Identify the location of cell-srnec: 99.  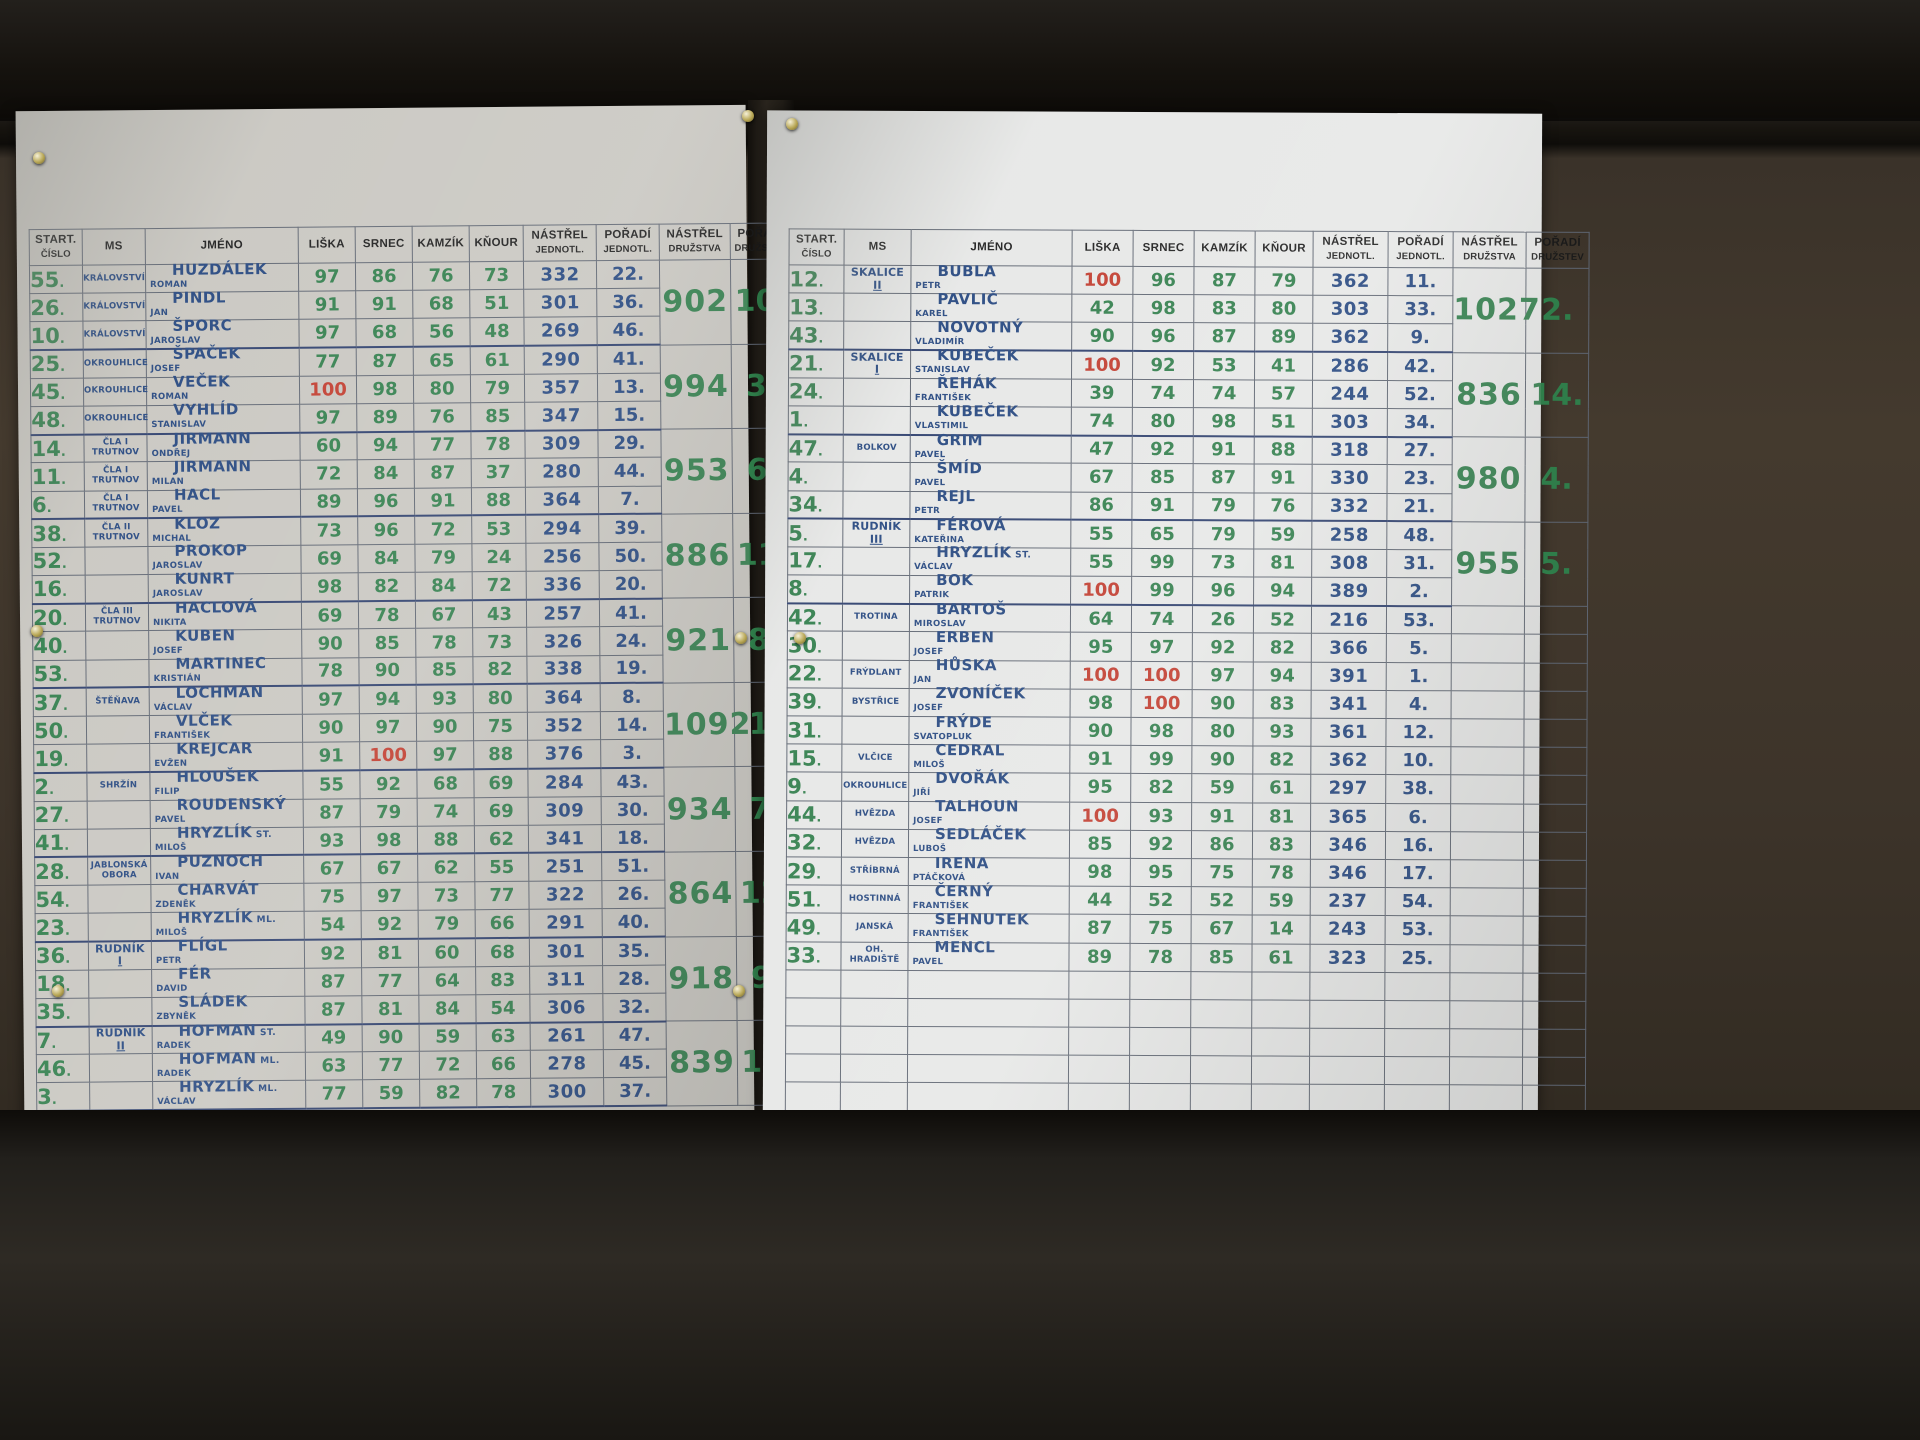
(1162, 590).